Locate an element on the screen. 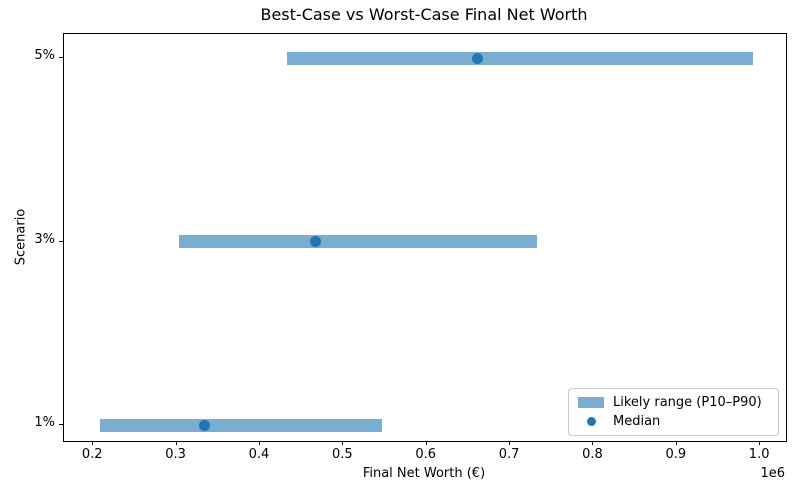  median-marker-handle is located at coordinates (591, 421).